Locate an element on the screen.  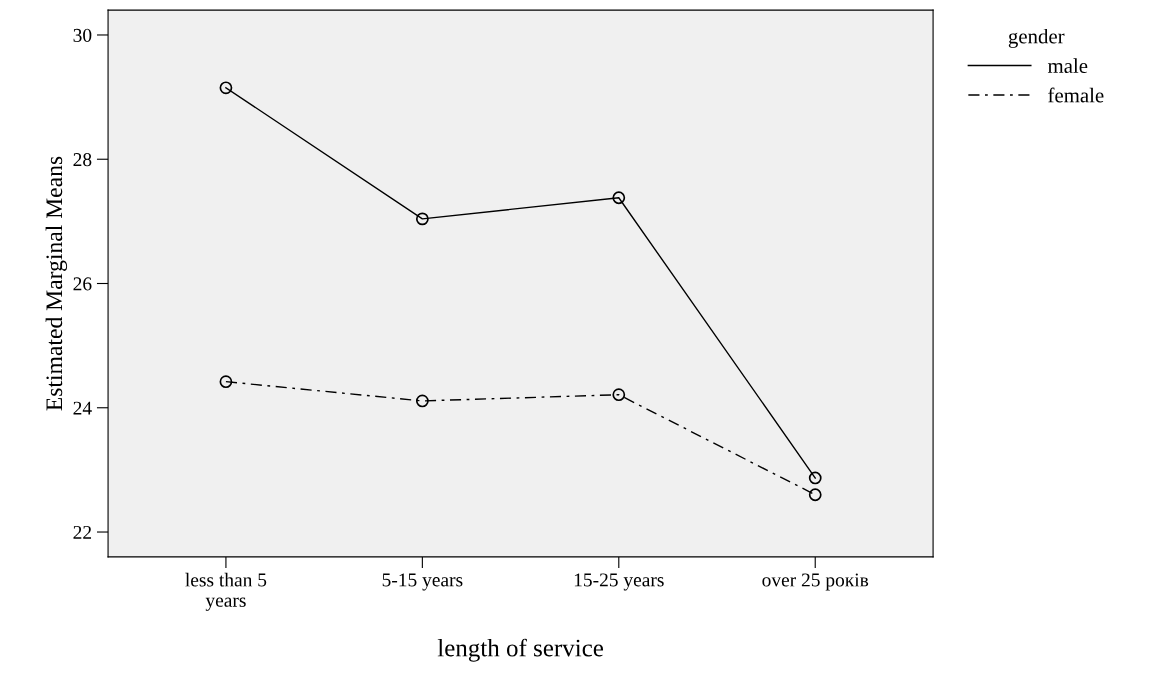
y-tick-label: 30 is located at coordinates (82, 35).